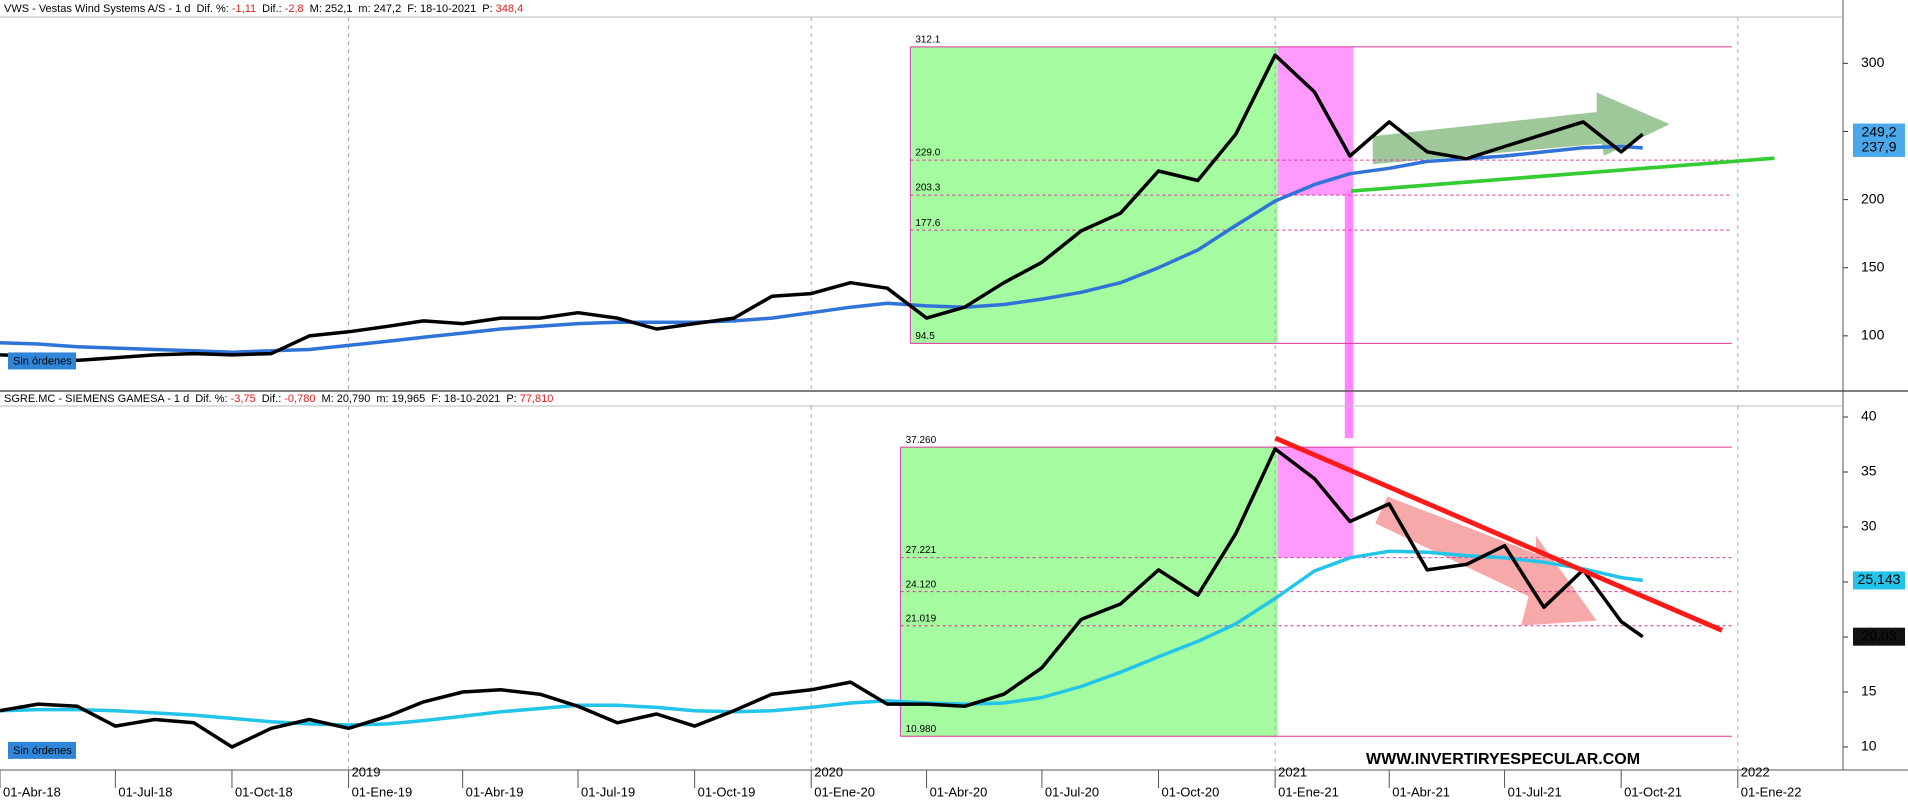 The image size is (1908, 804). I want to click on x-tick-label: 01-Jul-20, so click(1072, 791).